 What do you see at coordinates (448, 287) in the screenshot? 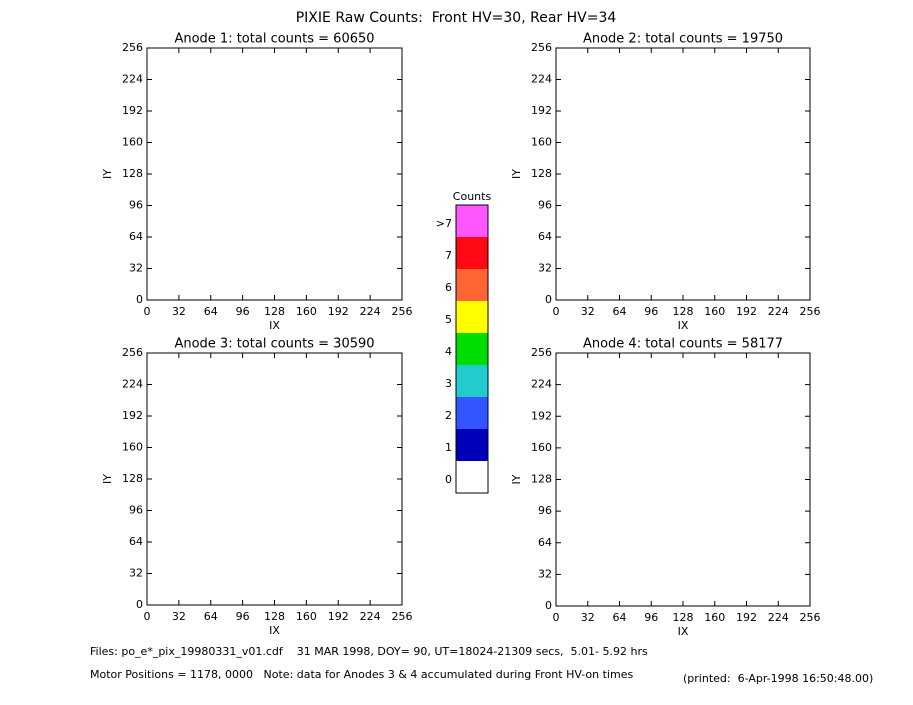
I see `colorbar-label: 6` at bounding box center [448, 287].